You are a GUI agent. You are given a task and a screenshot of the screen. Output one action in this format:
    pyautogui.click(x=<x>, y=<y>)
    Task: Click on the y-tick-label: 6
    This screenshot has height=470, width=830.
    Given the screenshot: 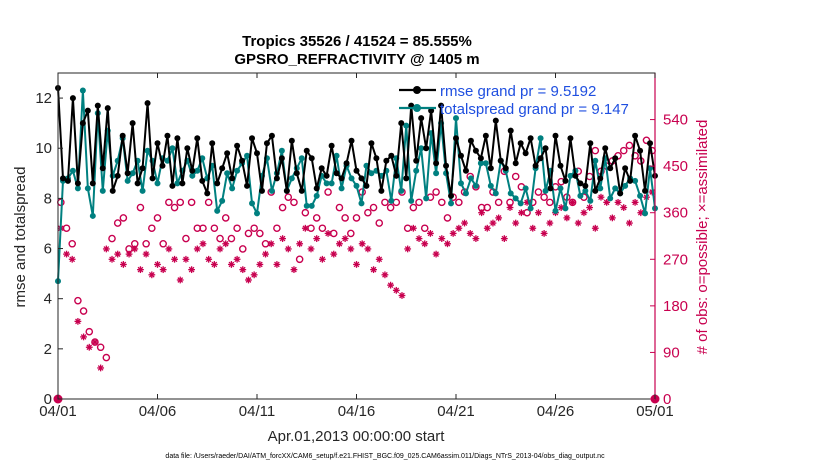 What is the action you would take?
    pyautogui.click(x=48, y=249)
    